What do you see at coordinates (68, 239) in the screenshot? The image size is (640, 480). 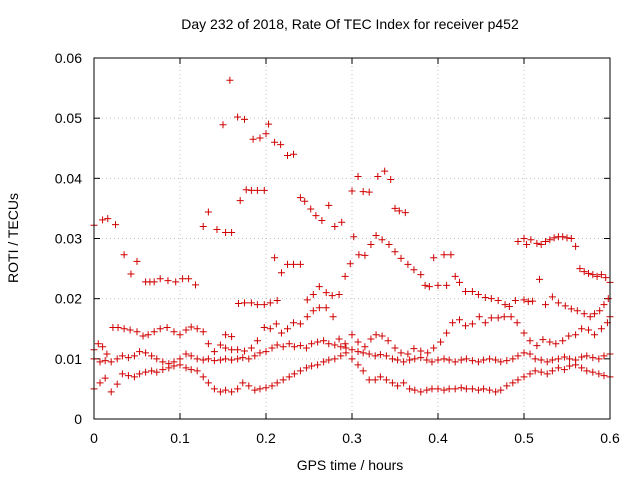 I see `y-tick-label: 0.03` at bounding box center [68, 239].